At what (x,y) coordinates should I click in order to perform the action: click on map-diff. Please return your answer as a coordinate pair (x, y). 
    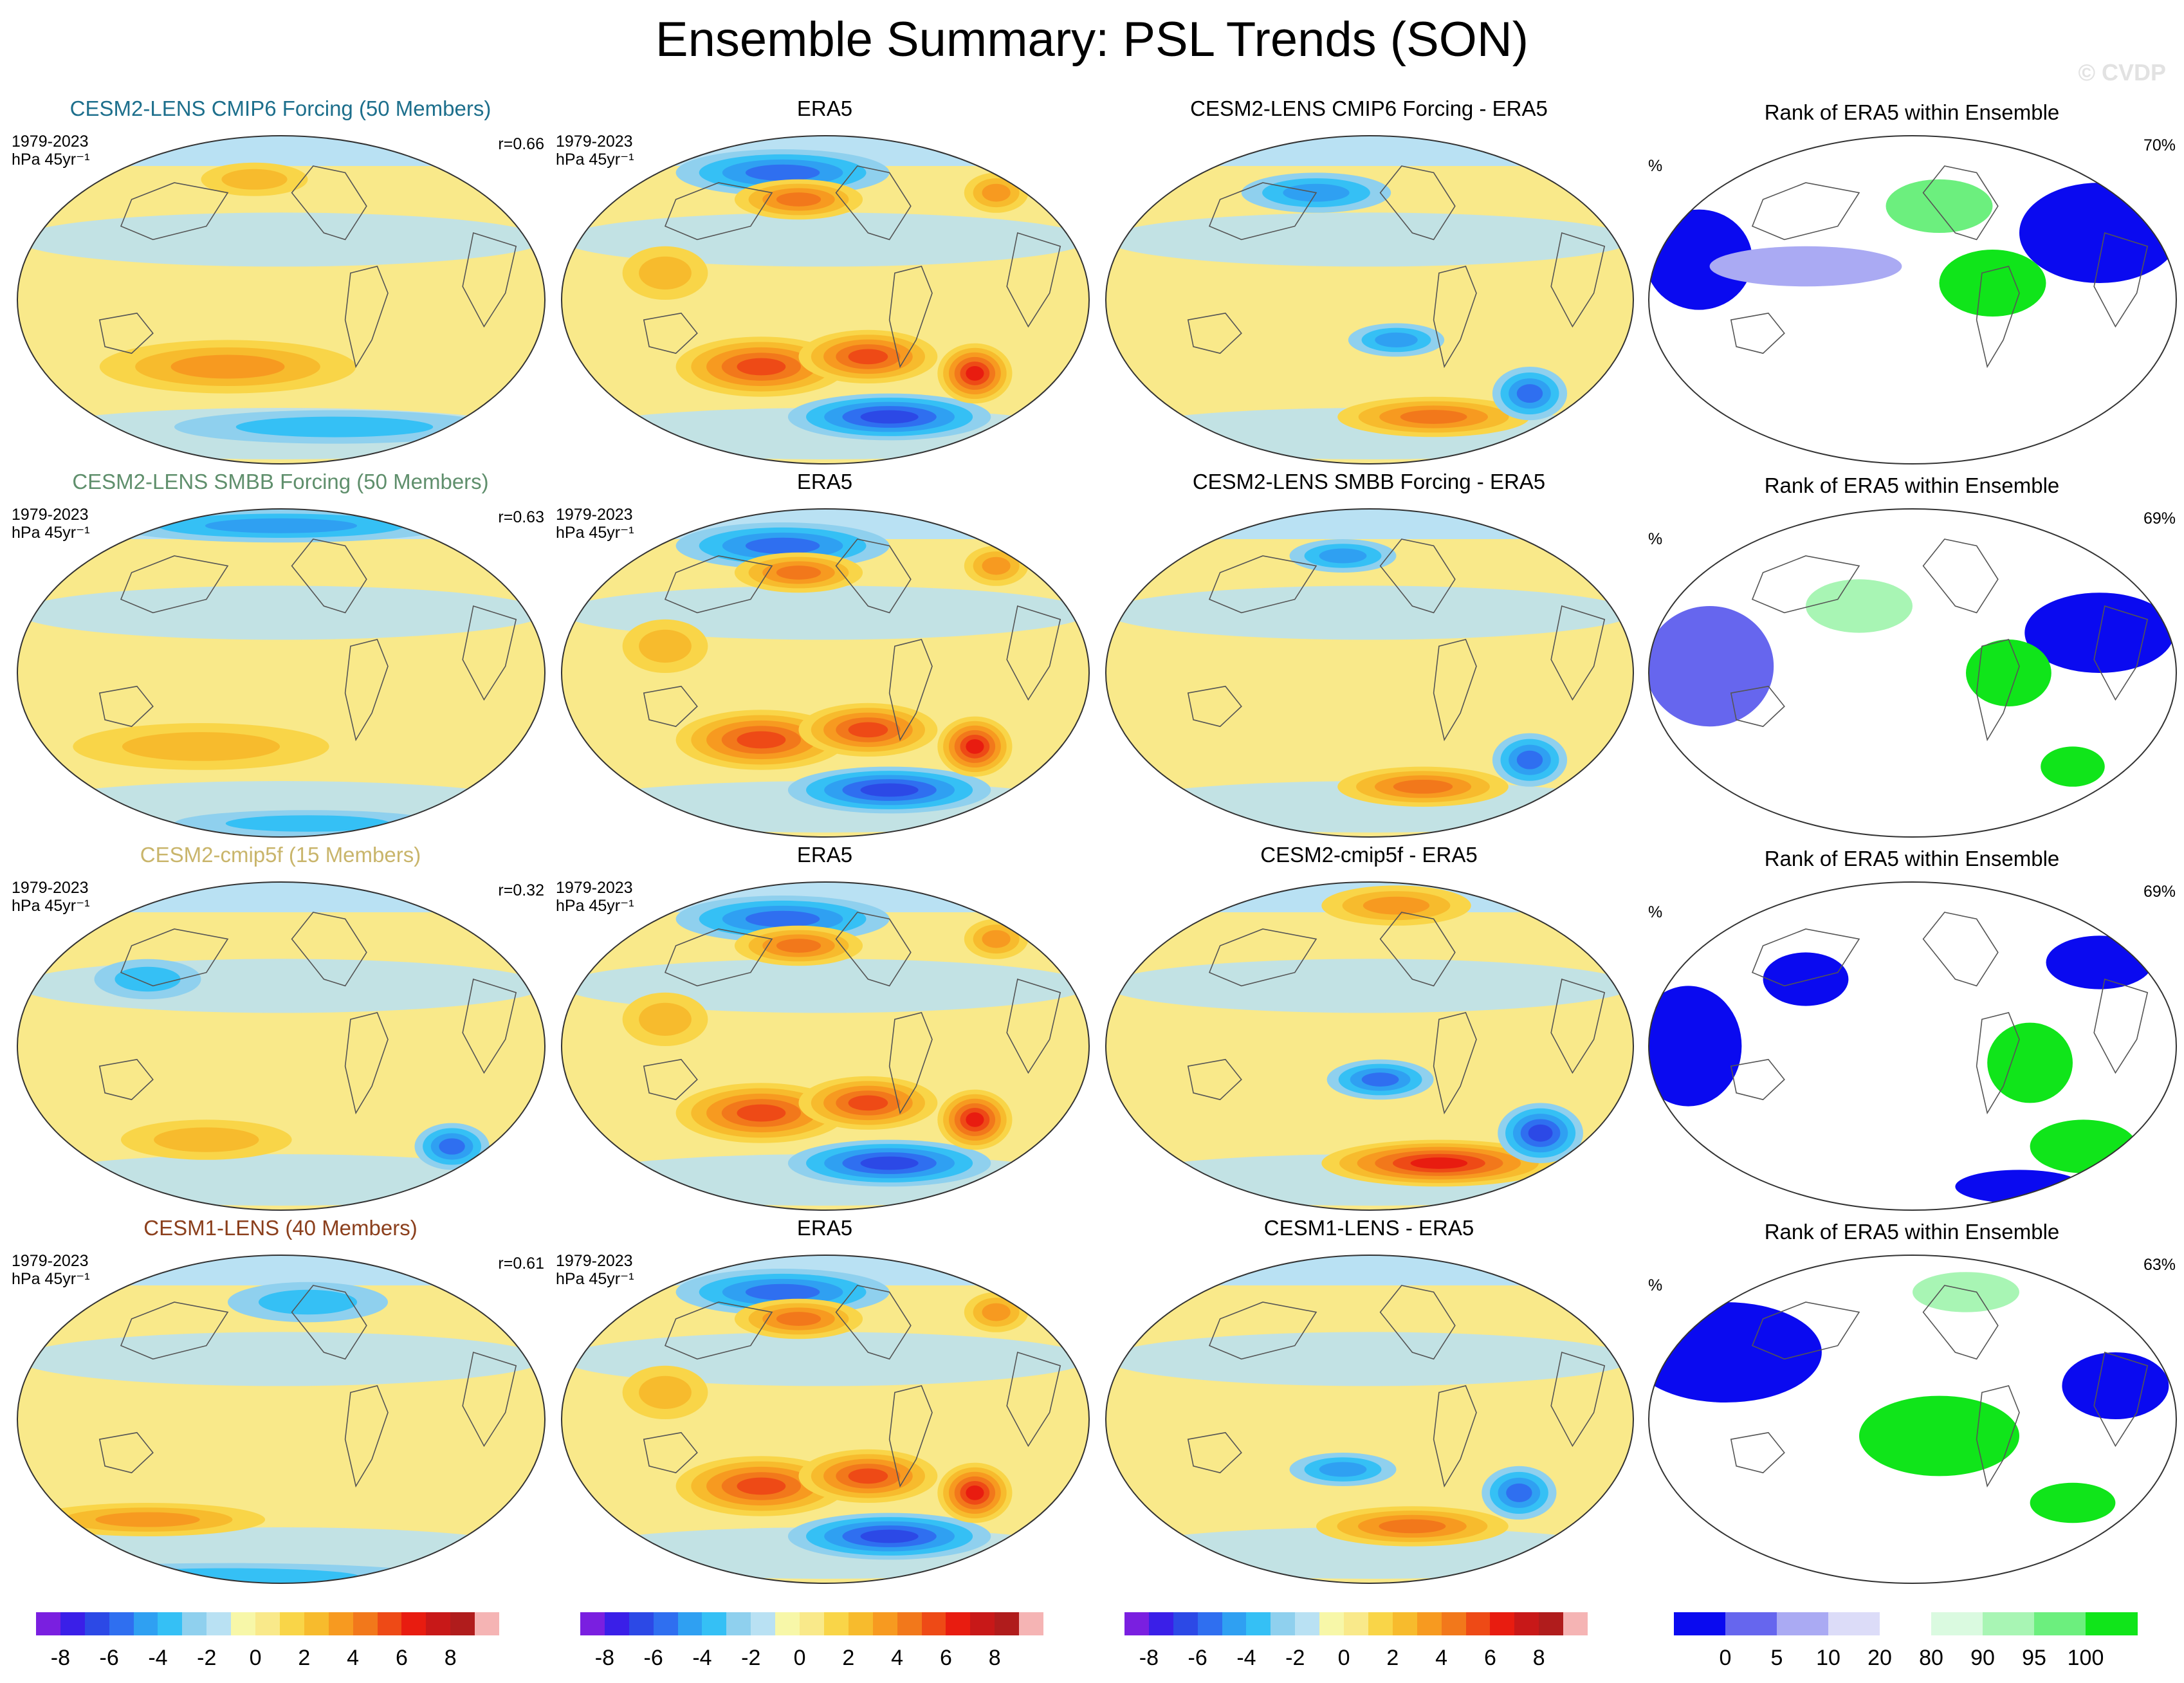
    Looking at the image, I should click on (1370, 1419).